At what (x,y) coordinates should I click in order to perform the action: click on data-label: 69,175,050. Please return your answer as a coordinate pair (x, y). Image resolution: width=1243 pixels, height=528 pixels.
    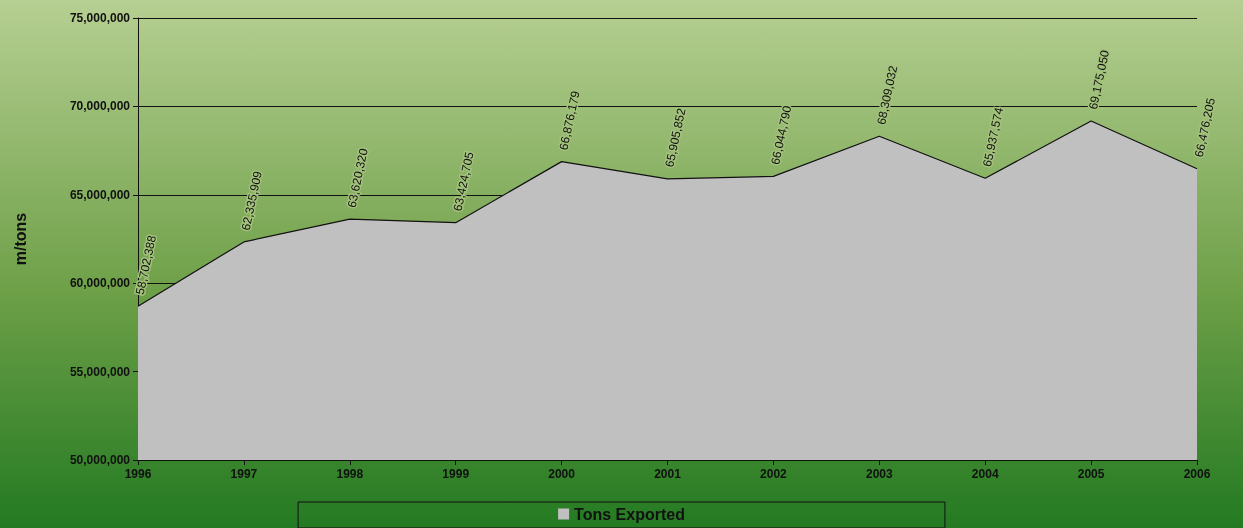
    Looking at the image, I should click on (1099, 79).